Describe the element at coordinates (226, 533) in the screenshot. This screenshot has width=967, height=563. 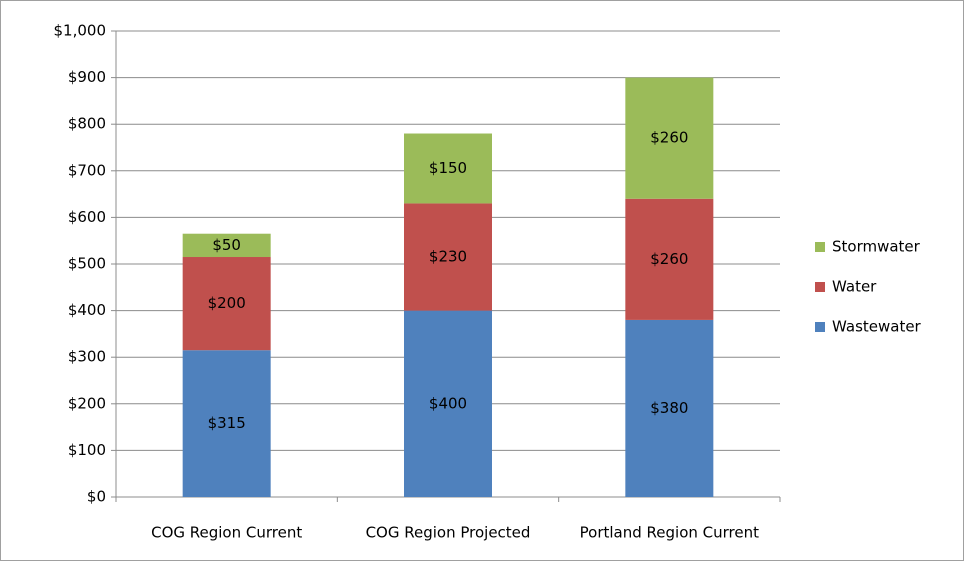
I see `x-tick-label: COG Region Current` at that location.